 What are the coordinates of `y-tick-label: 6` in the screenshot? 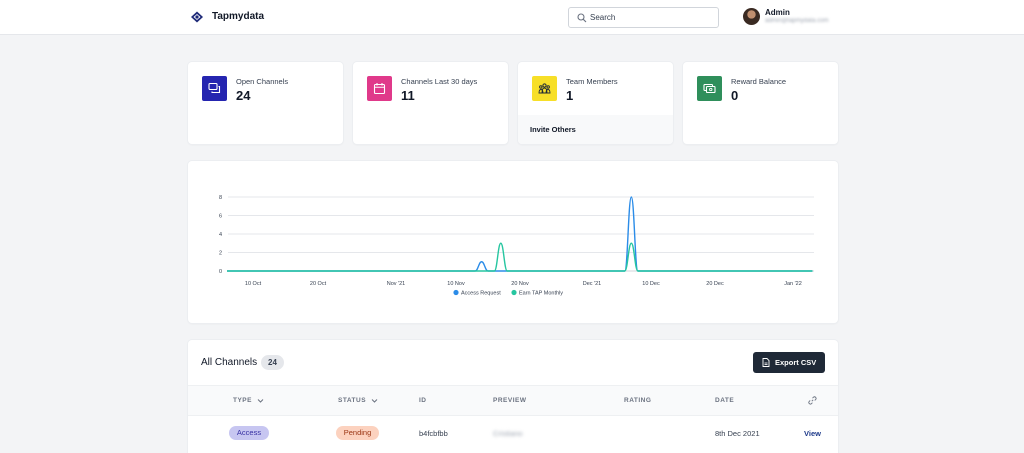 It's located at (220, 217).